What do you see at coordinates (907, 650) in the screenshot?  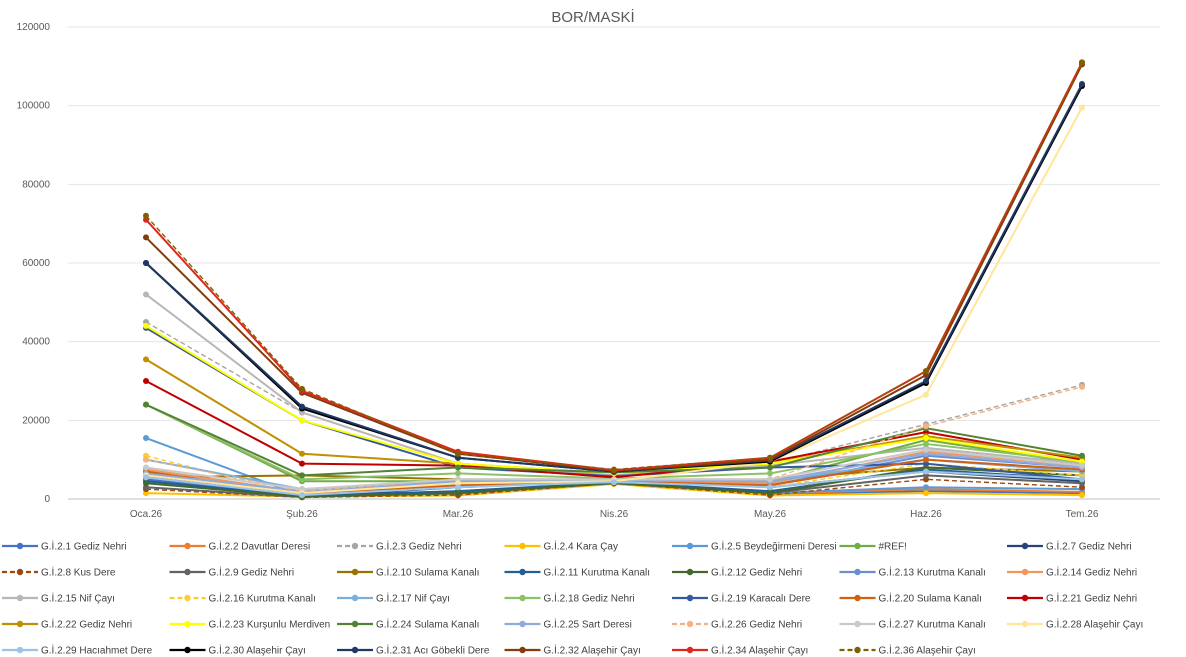 I see `legend-item: G.İ.2.36 Alaşehir Çayı` at bounding box center [907, 650].